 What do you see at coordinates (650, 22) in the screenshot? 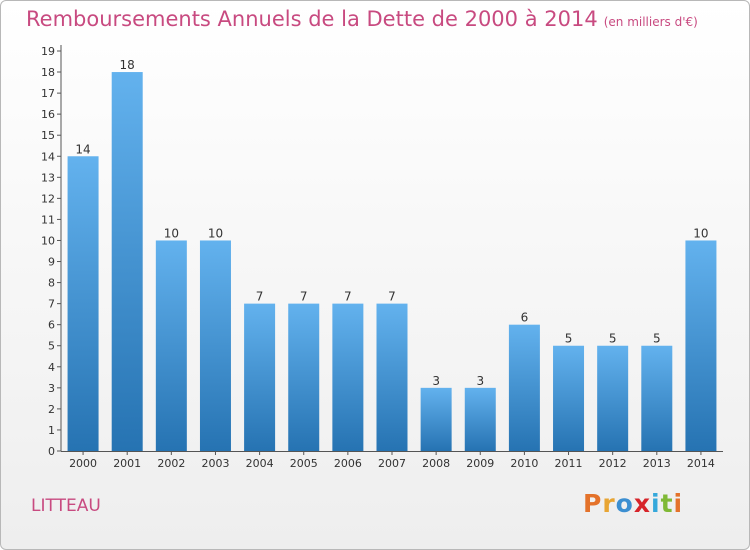
I see `unit-label: (en milliers d'€)` at bounding box center [650, 22].